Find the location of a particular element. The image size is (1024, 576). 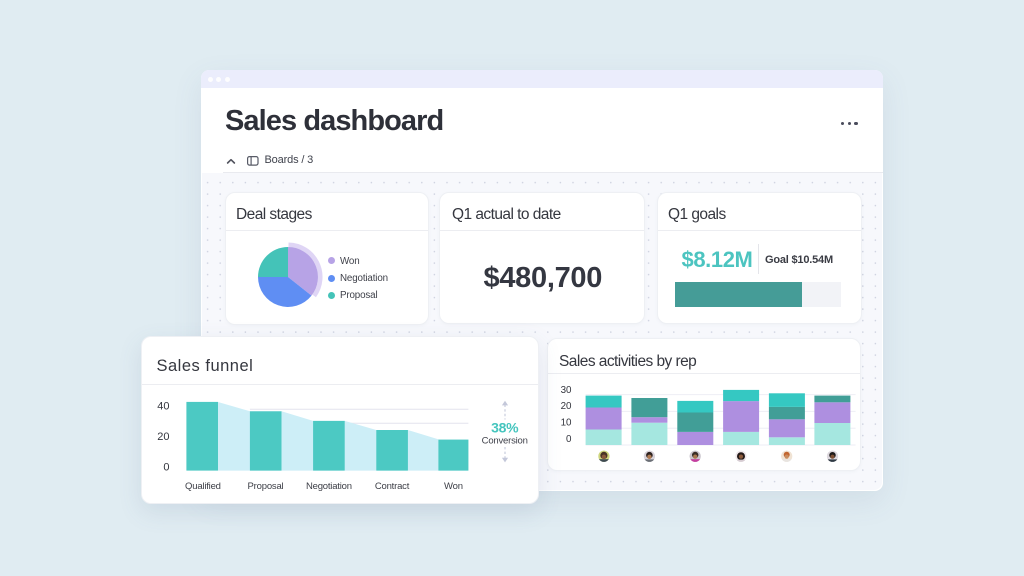

svg-text: Qualified is located at coordinates (203, 486).